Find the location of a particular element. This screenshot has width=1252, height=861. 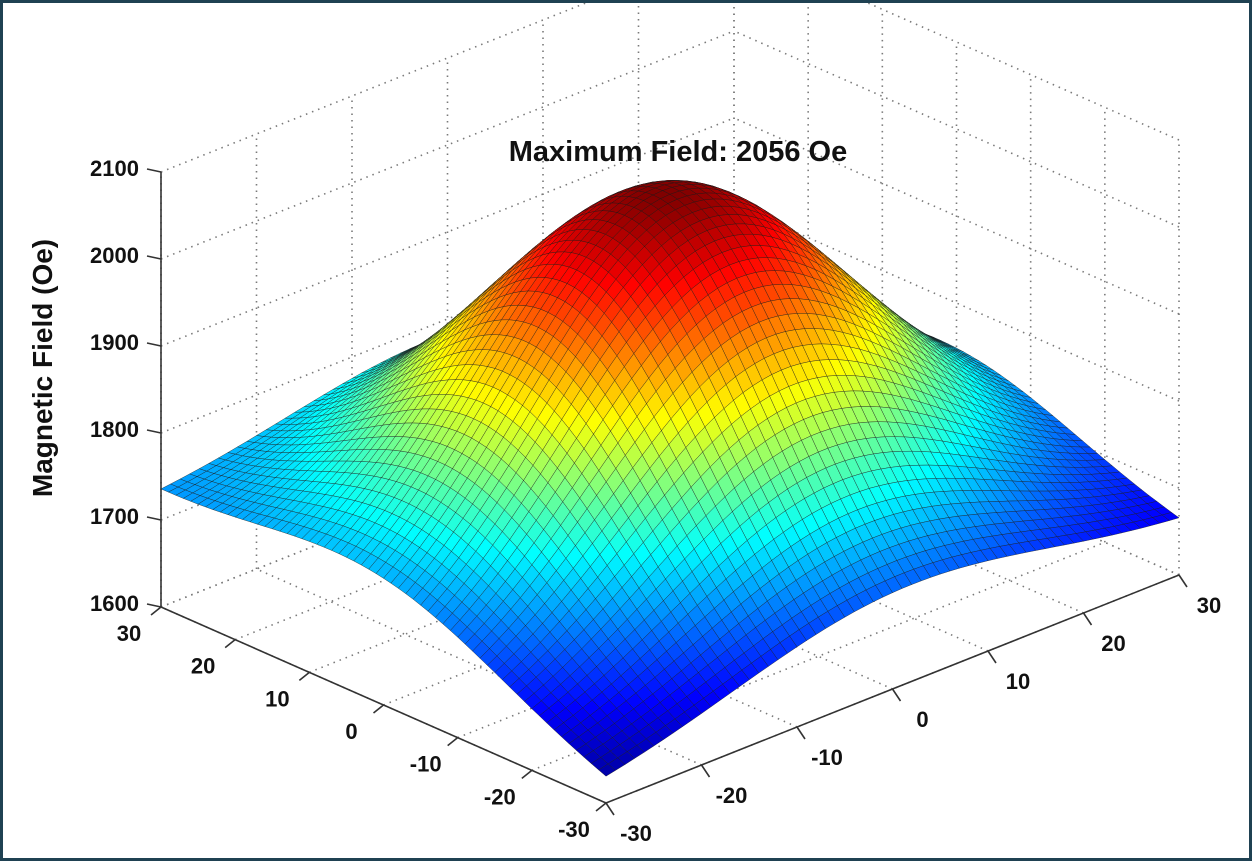

z-tick-label: 1600 is located at coordinates (114, 603).